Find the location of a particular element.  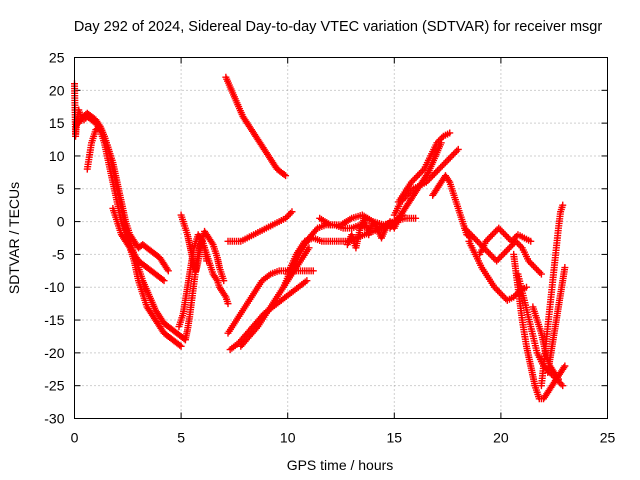

y-tick-labels: -30 -25 -20 -15 -10 -5 0 5 10 15 20 25 is located at coordinates (54, 238).